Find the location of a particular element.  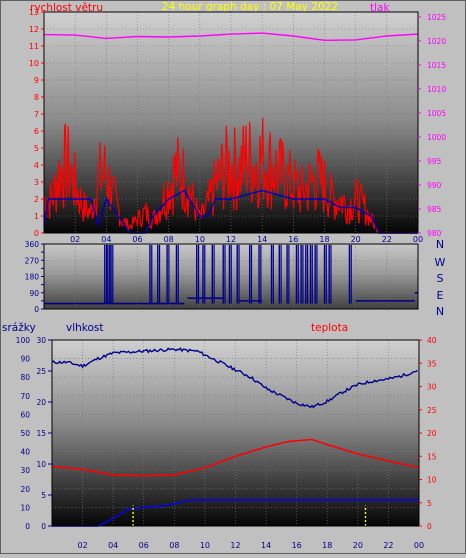

temp-y-tick-label: 10 is located at coordinates (432, 480).